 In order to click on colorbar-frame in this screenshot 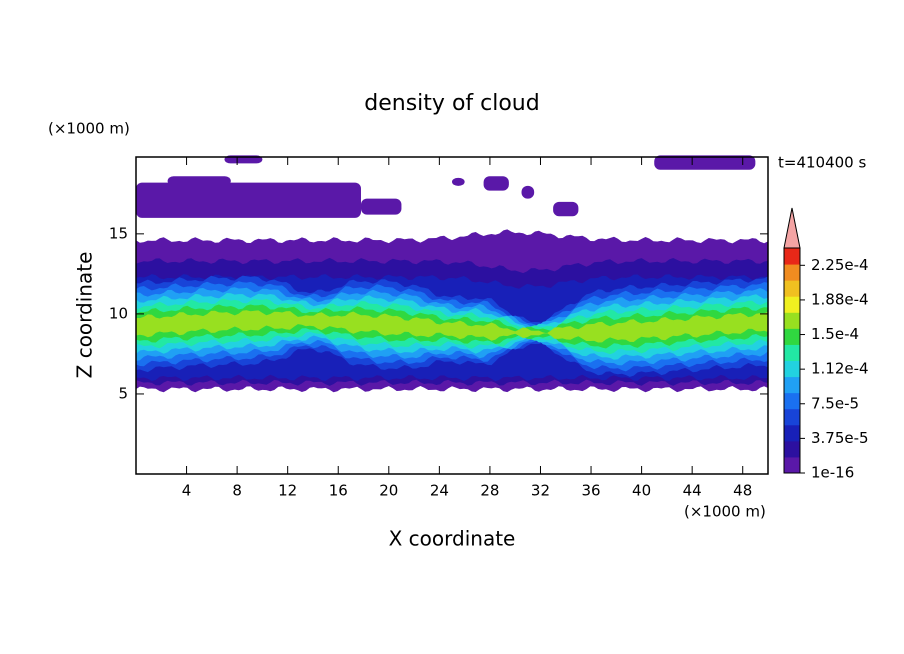, I will do `click(792, 360)`.